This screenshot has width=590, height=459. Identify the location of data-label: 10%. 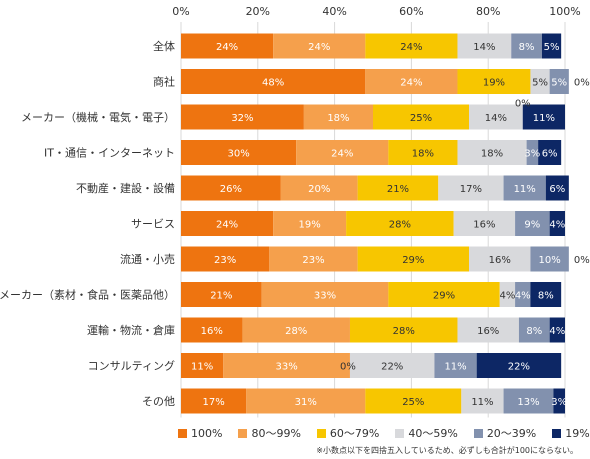
(550, 260).